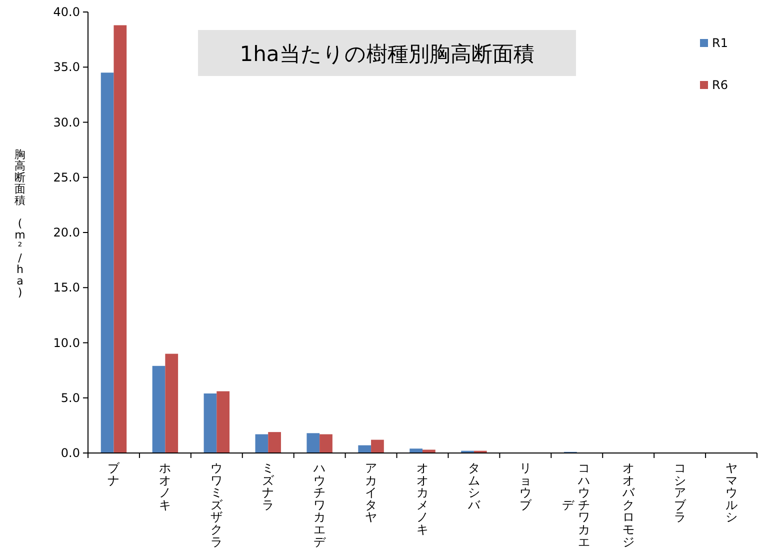  What do you see at coordinates (576, 505) in the screenshot?
I see `category-label: コハウチワカエデ` at bounding box center [576, 505].